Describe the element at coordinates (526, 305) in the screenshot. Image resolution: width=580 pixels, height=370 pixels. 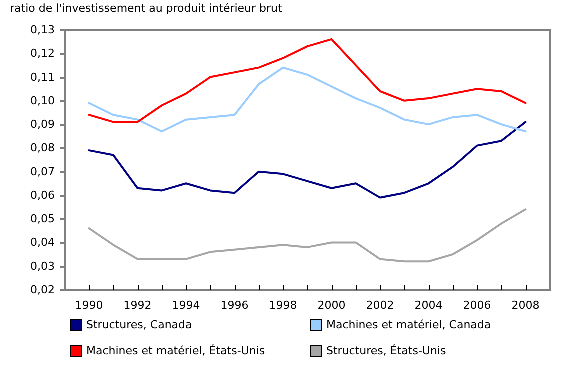
I see `x-tick-label: 2008` at that location.